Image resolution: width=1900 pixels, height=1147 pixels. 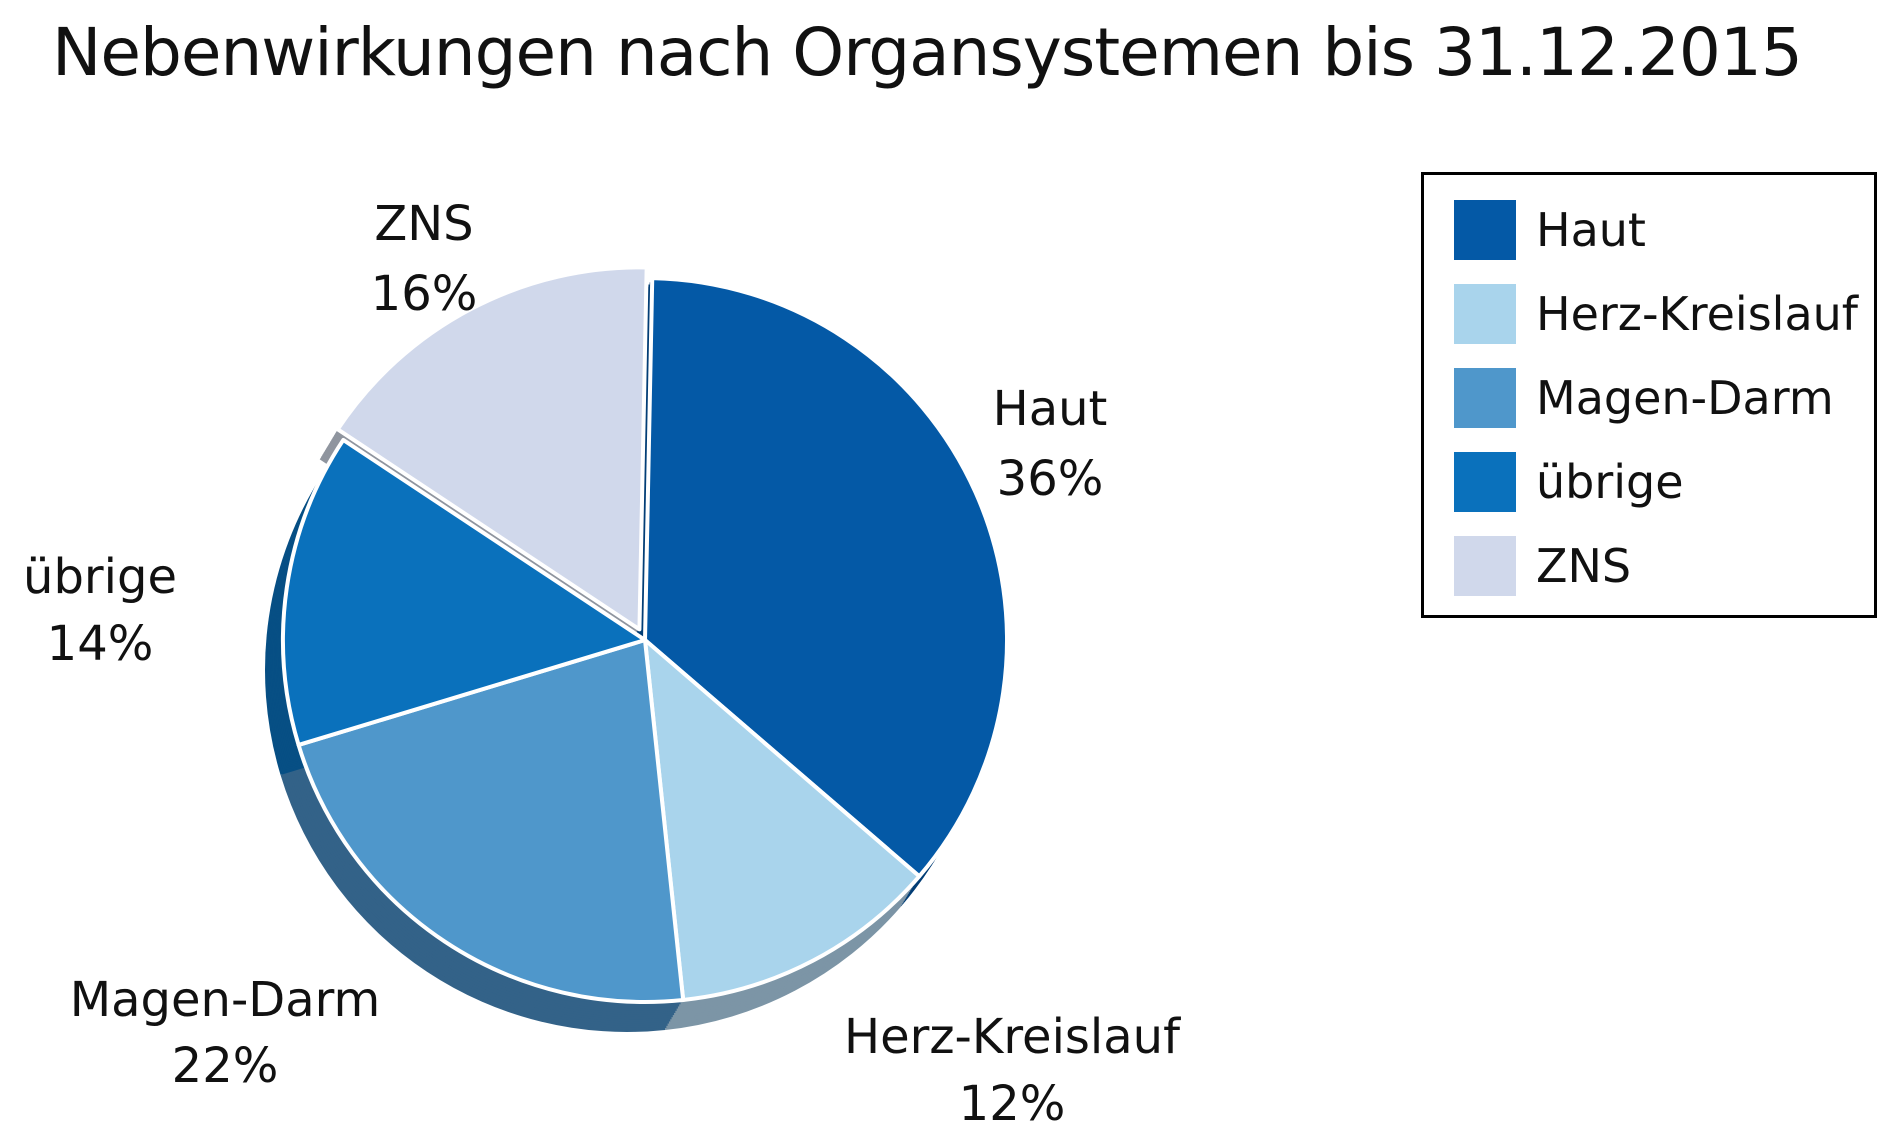 What do you see at coordinates (826, 577) in the screenshot?
I see `pie-slice-haut` at bounding box center [826, 577].